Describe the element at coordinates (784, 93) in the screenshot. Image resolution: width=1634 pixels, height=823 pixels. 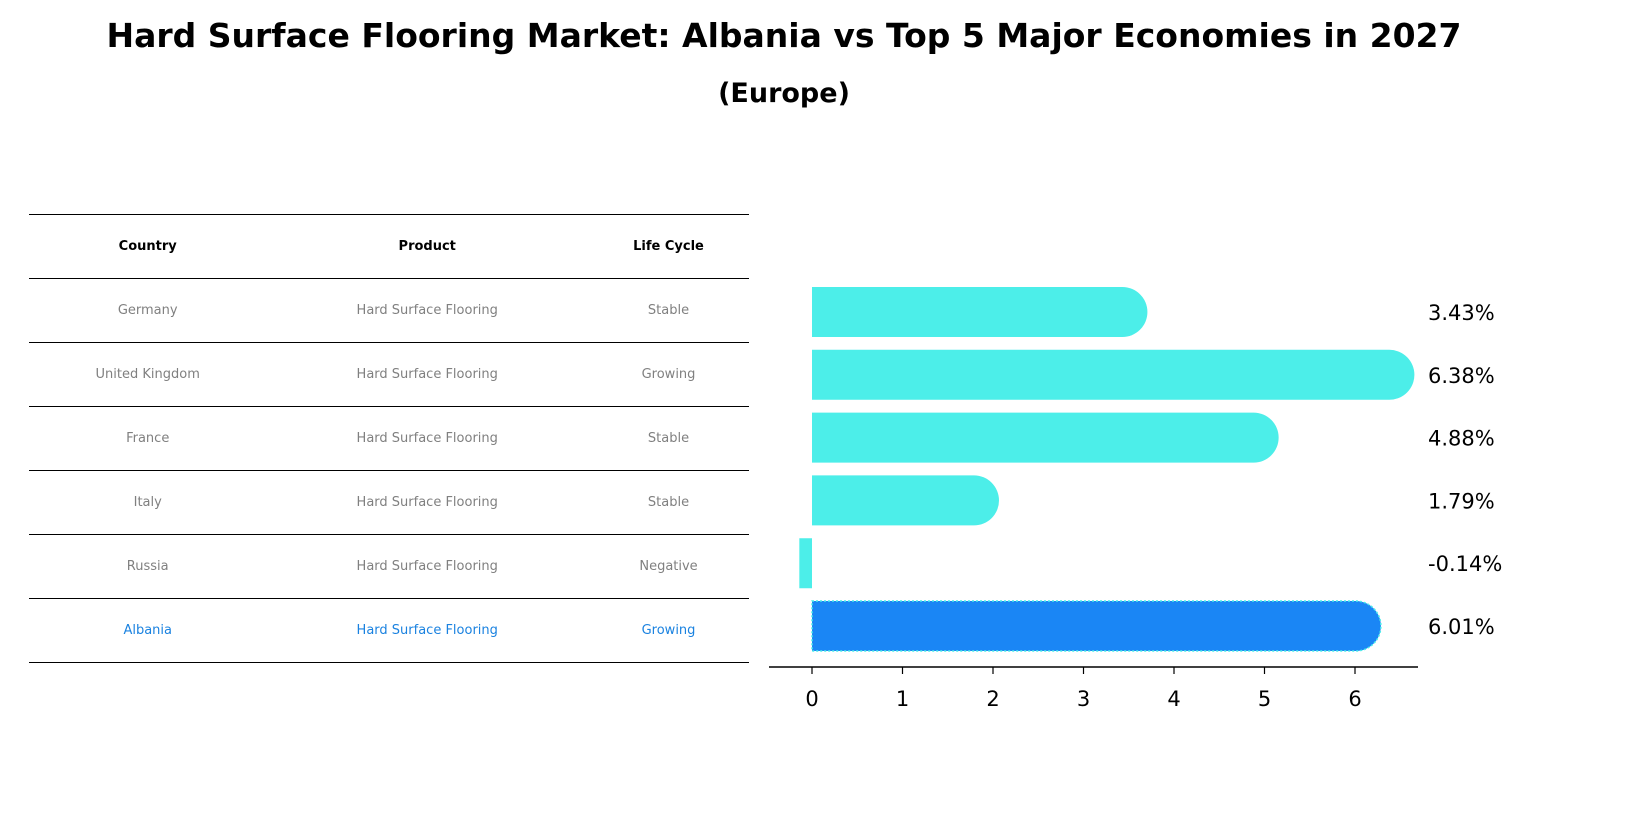
I see `chart-subtitle: (Europe)` at that location.